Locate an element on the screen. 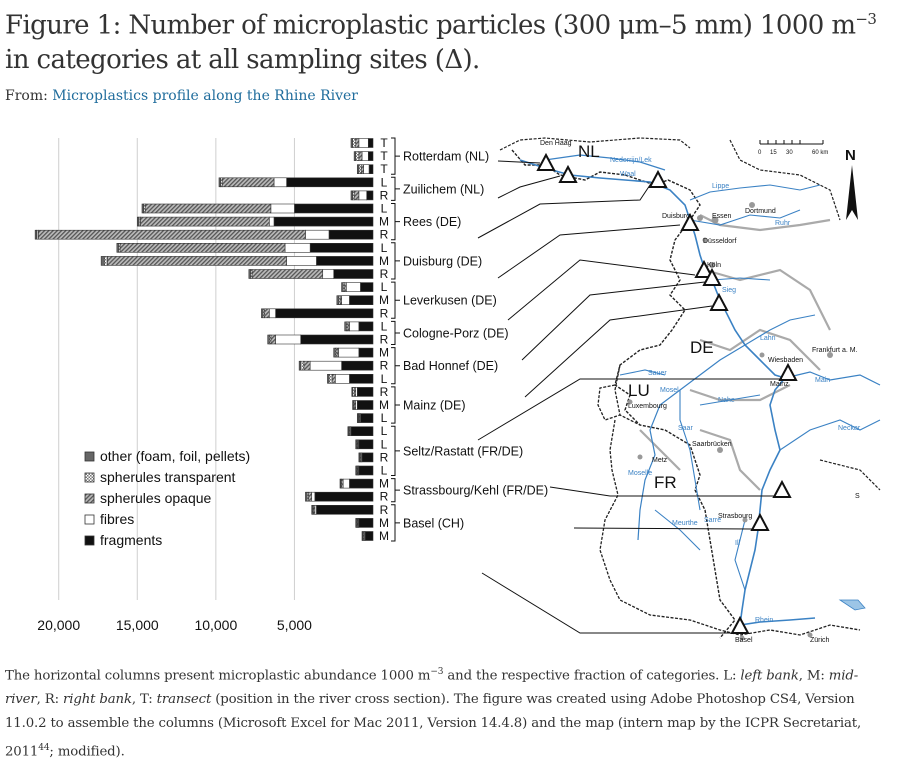 This screenshot has width=897, height=772. country-label-lu: LU is located at coordinates (639, 390).